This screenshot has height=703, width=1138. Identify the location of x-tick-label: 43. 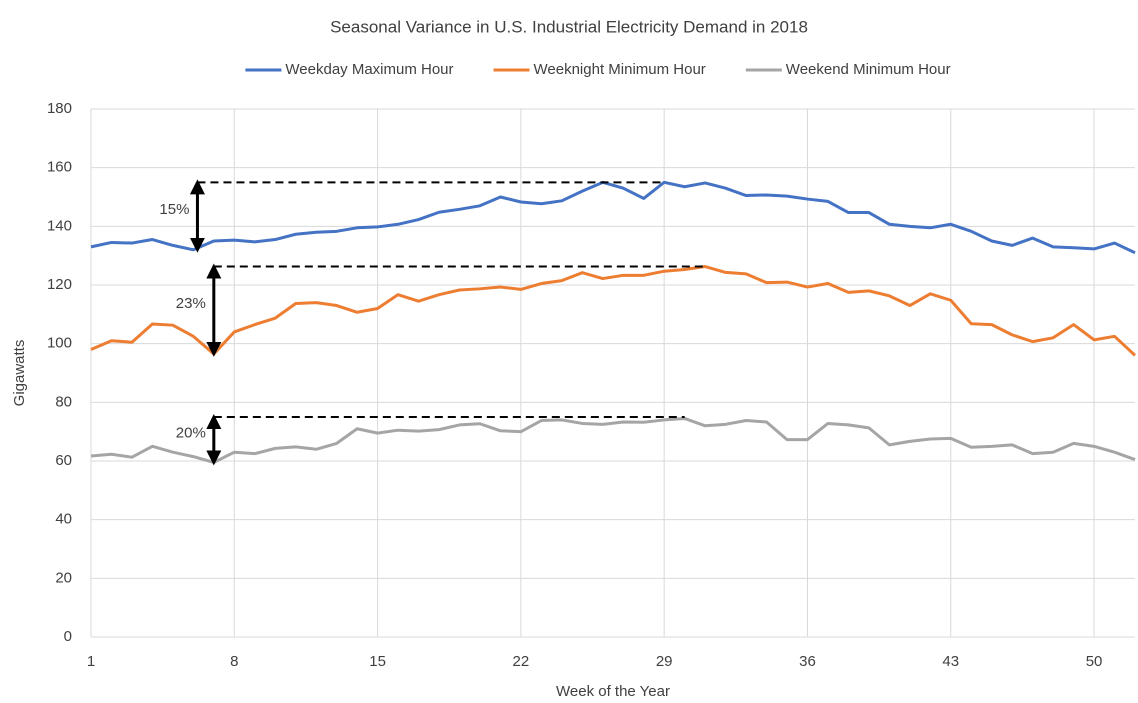
(950, 661).